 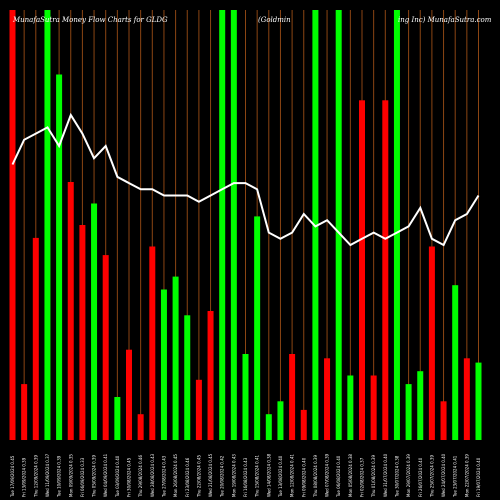 I want to click on x-tick-label: Fri 16/08/2024 0.43, so click(x=245, y=477).